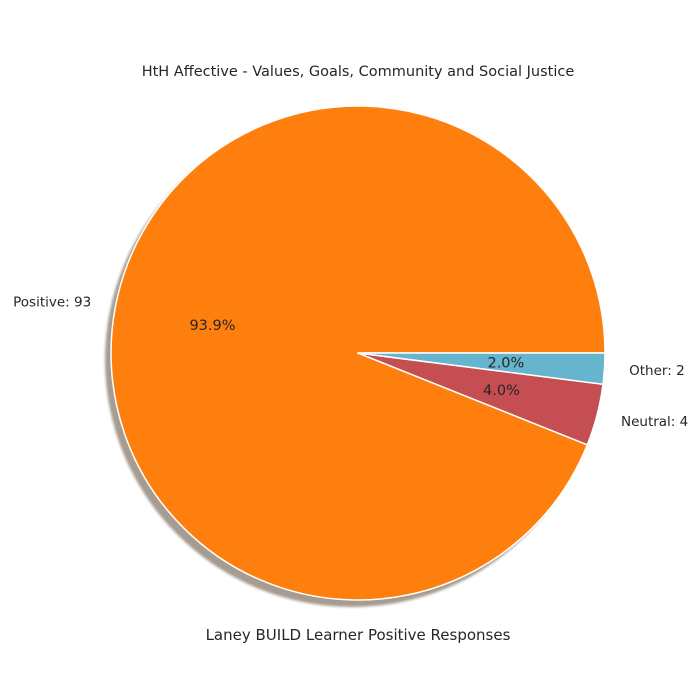 The height and width of the screenshot is (700, 700). I want to click on slice-label-2: Neutral: 4, so click(654, 422).